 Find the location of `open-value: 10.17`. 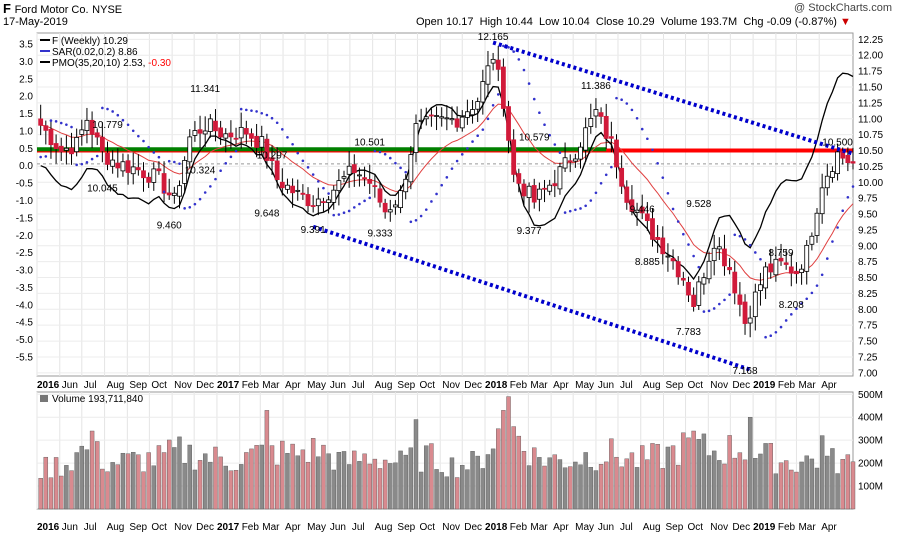

open-value: 10.17 is located at coordinates (459, 22).